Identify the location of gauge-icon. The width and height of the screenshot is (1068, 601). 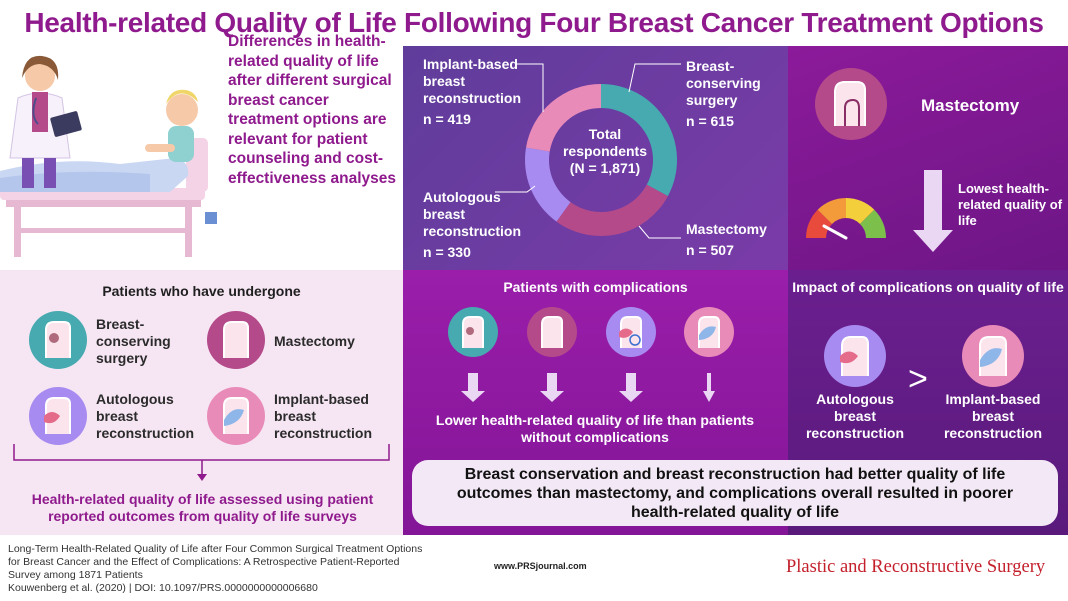
(846, 218).